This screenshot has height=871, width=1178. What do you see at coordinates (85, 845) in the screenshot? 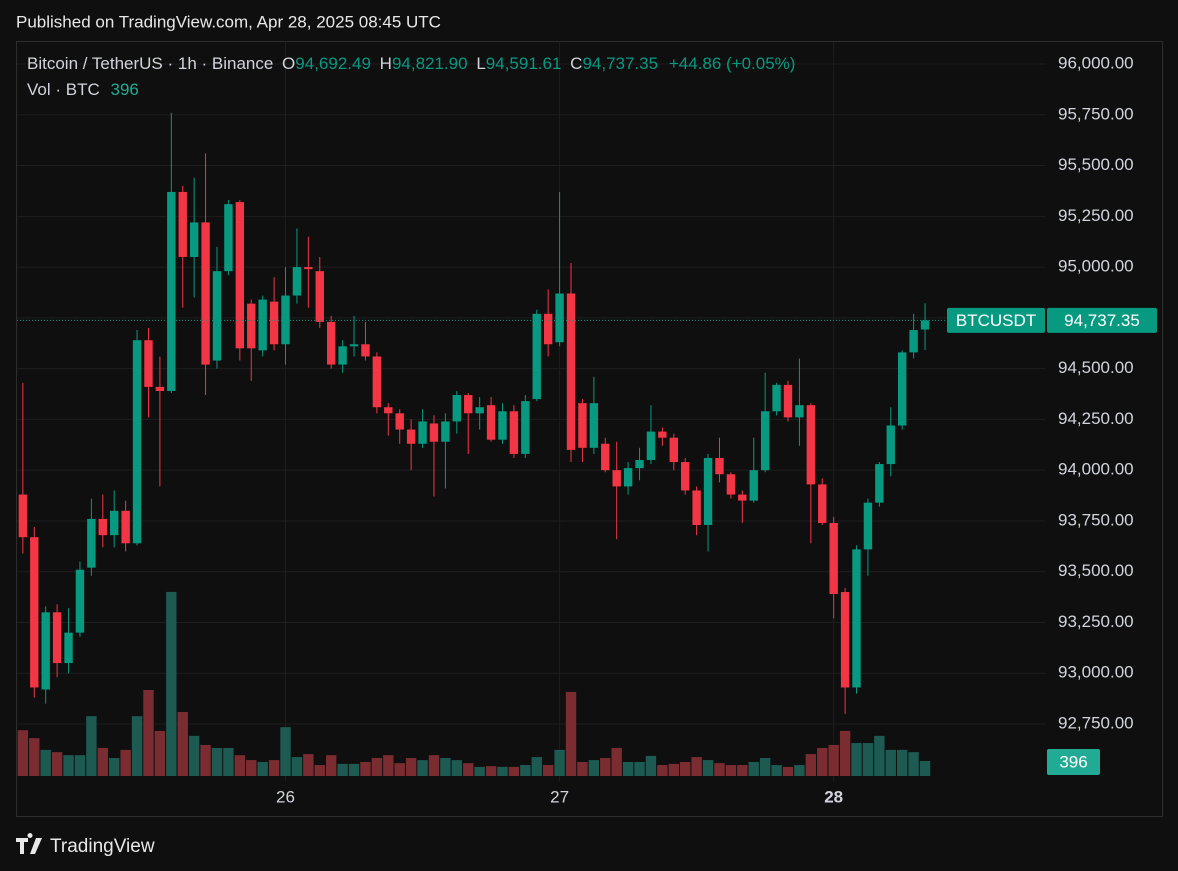
I see `brand-logo: TradingView` at bounding box center [85, 845].